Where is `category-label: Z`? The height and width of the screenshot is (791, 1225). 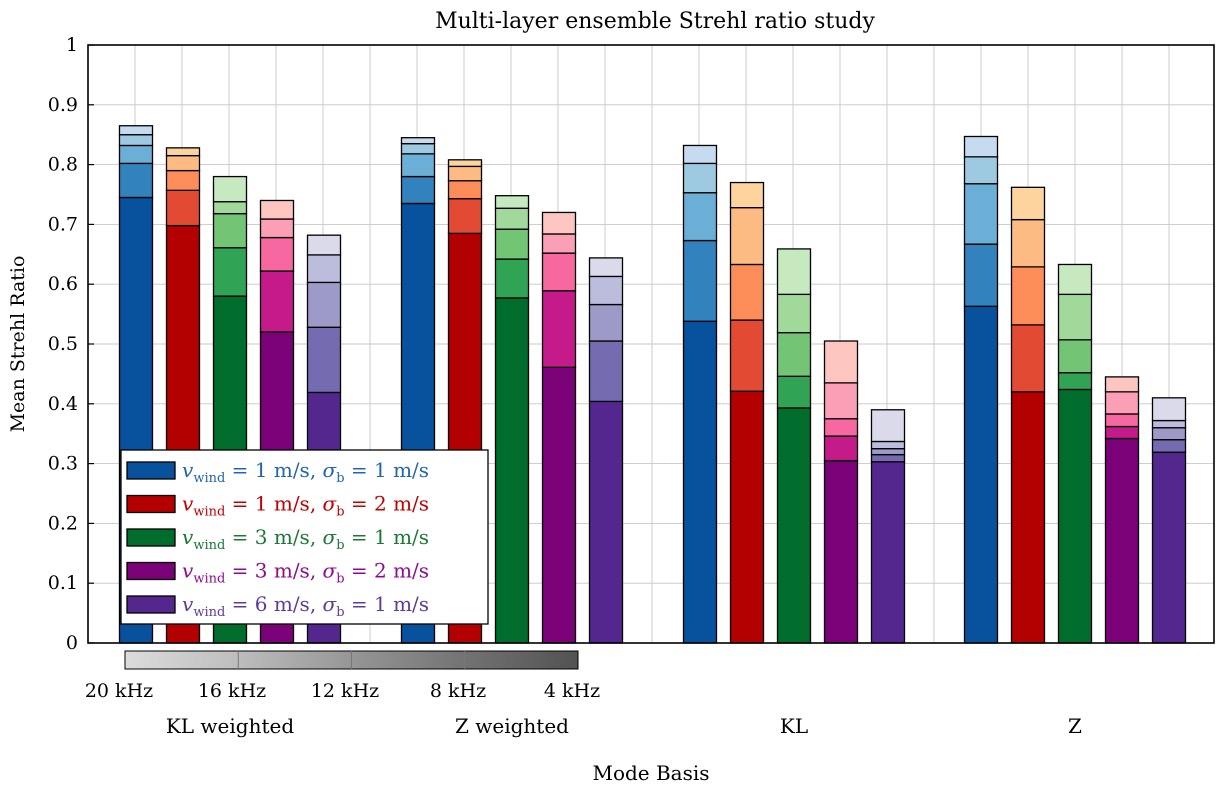 category-label: Z is located at coordinates (1075, 726).